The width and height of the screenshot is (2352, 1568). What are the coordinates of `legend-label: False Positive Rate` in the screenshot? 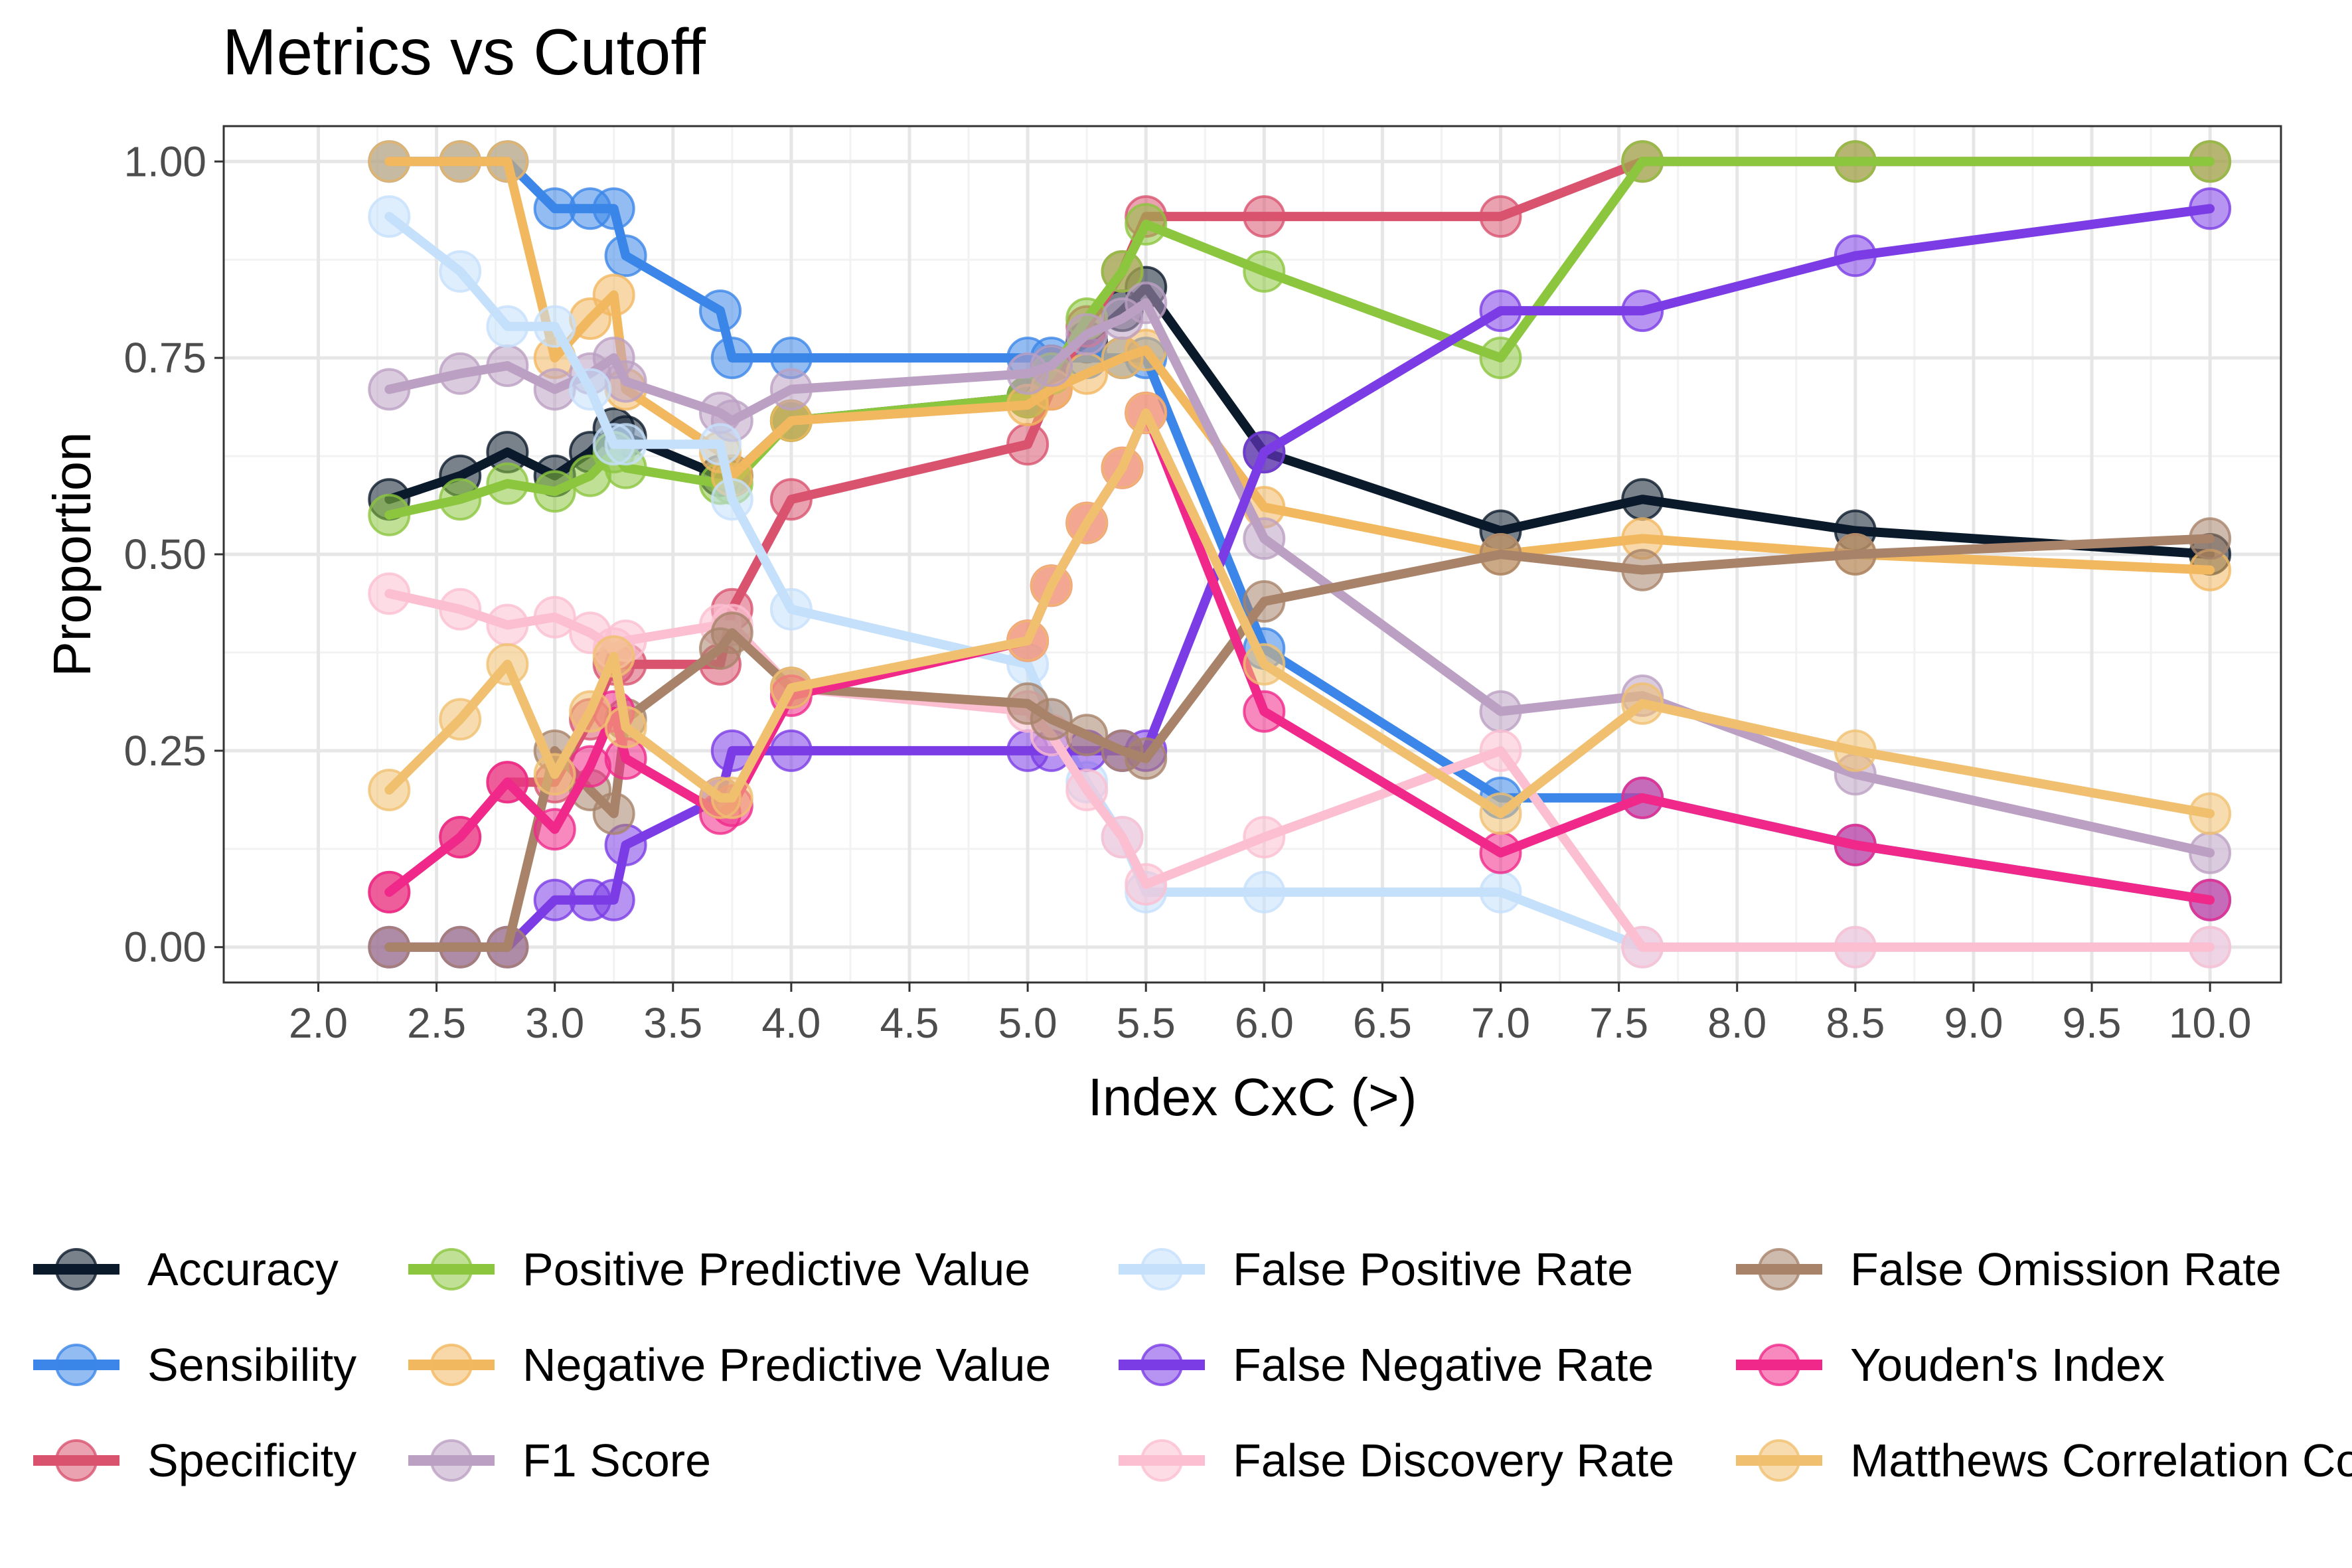 It's located at (1433, 1269).